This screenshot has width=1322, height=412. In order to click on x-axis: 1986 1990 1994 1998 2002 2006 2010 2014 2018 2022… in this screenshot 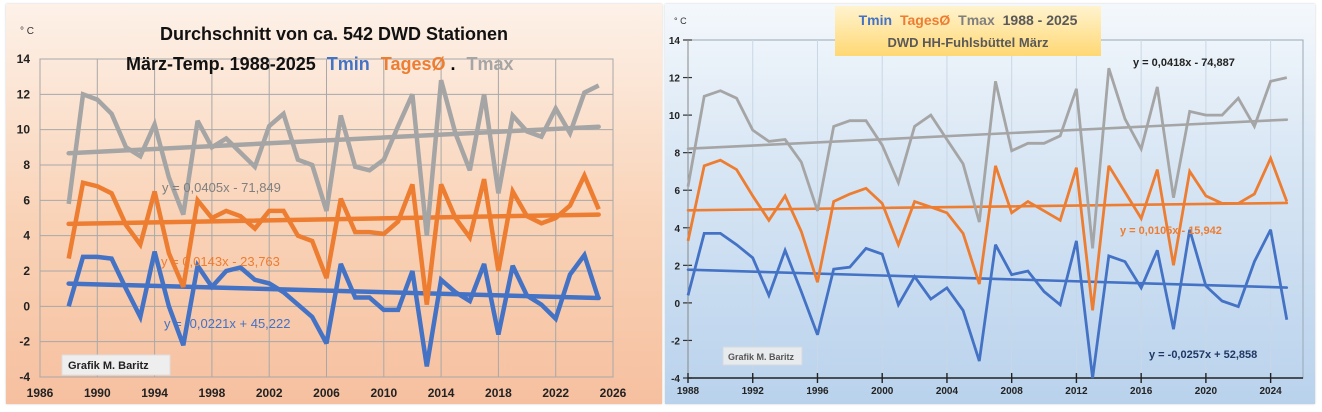, I will do `click(327, 393)`.